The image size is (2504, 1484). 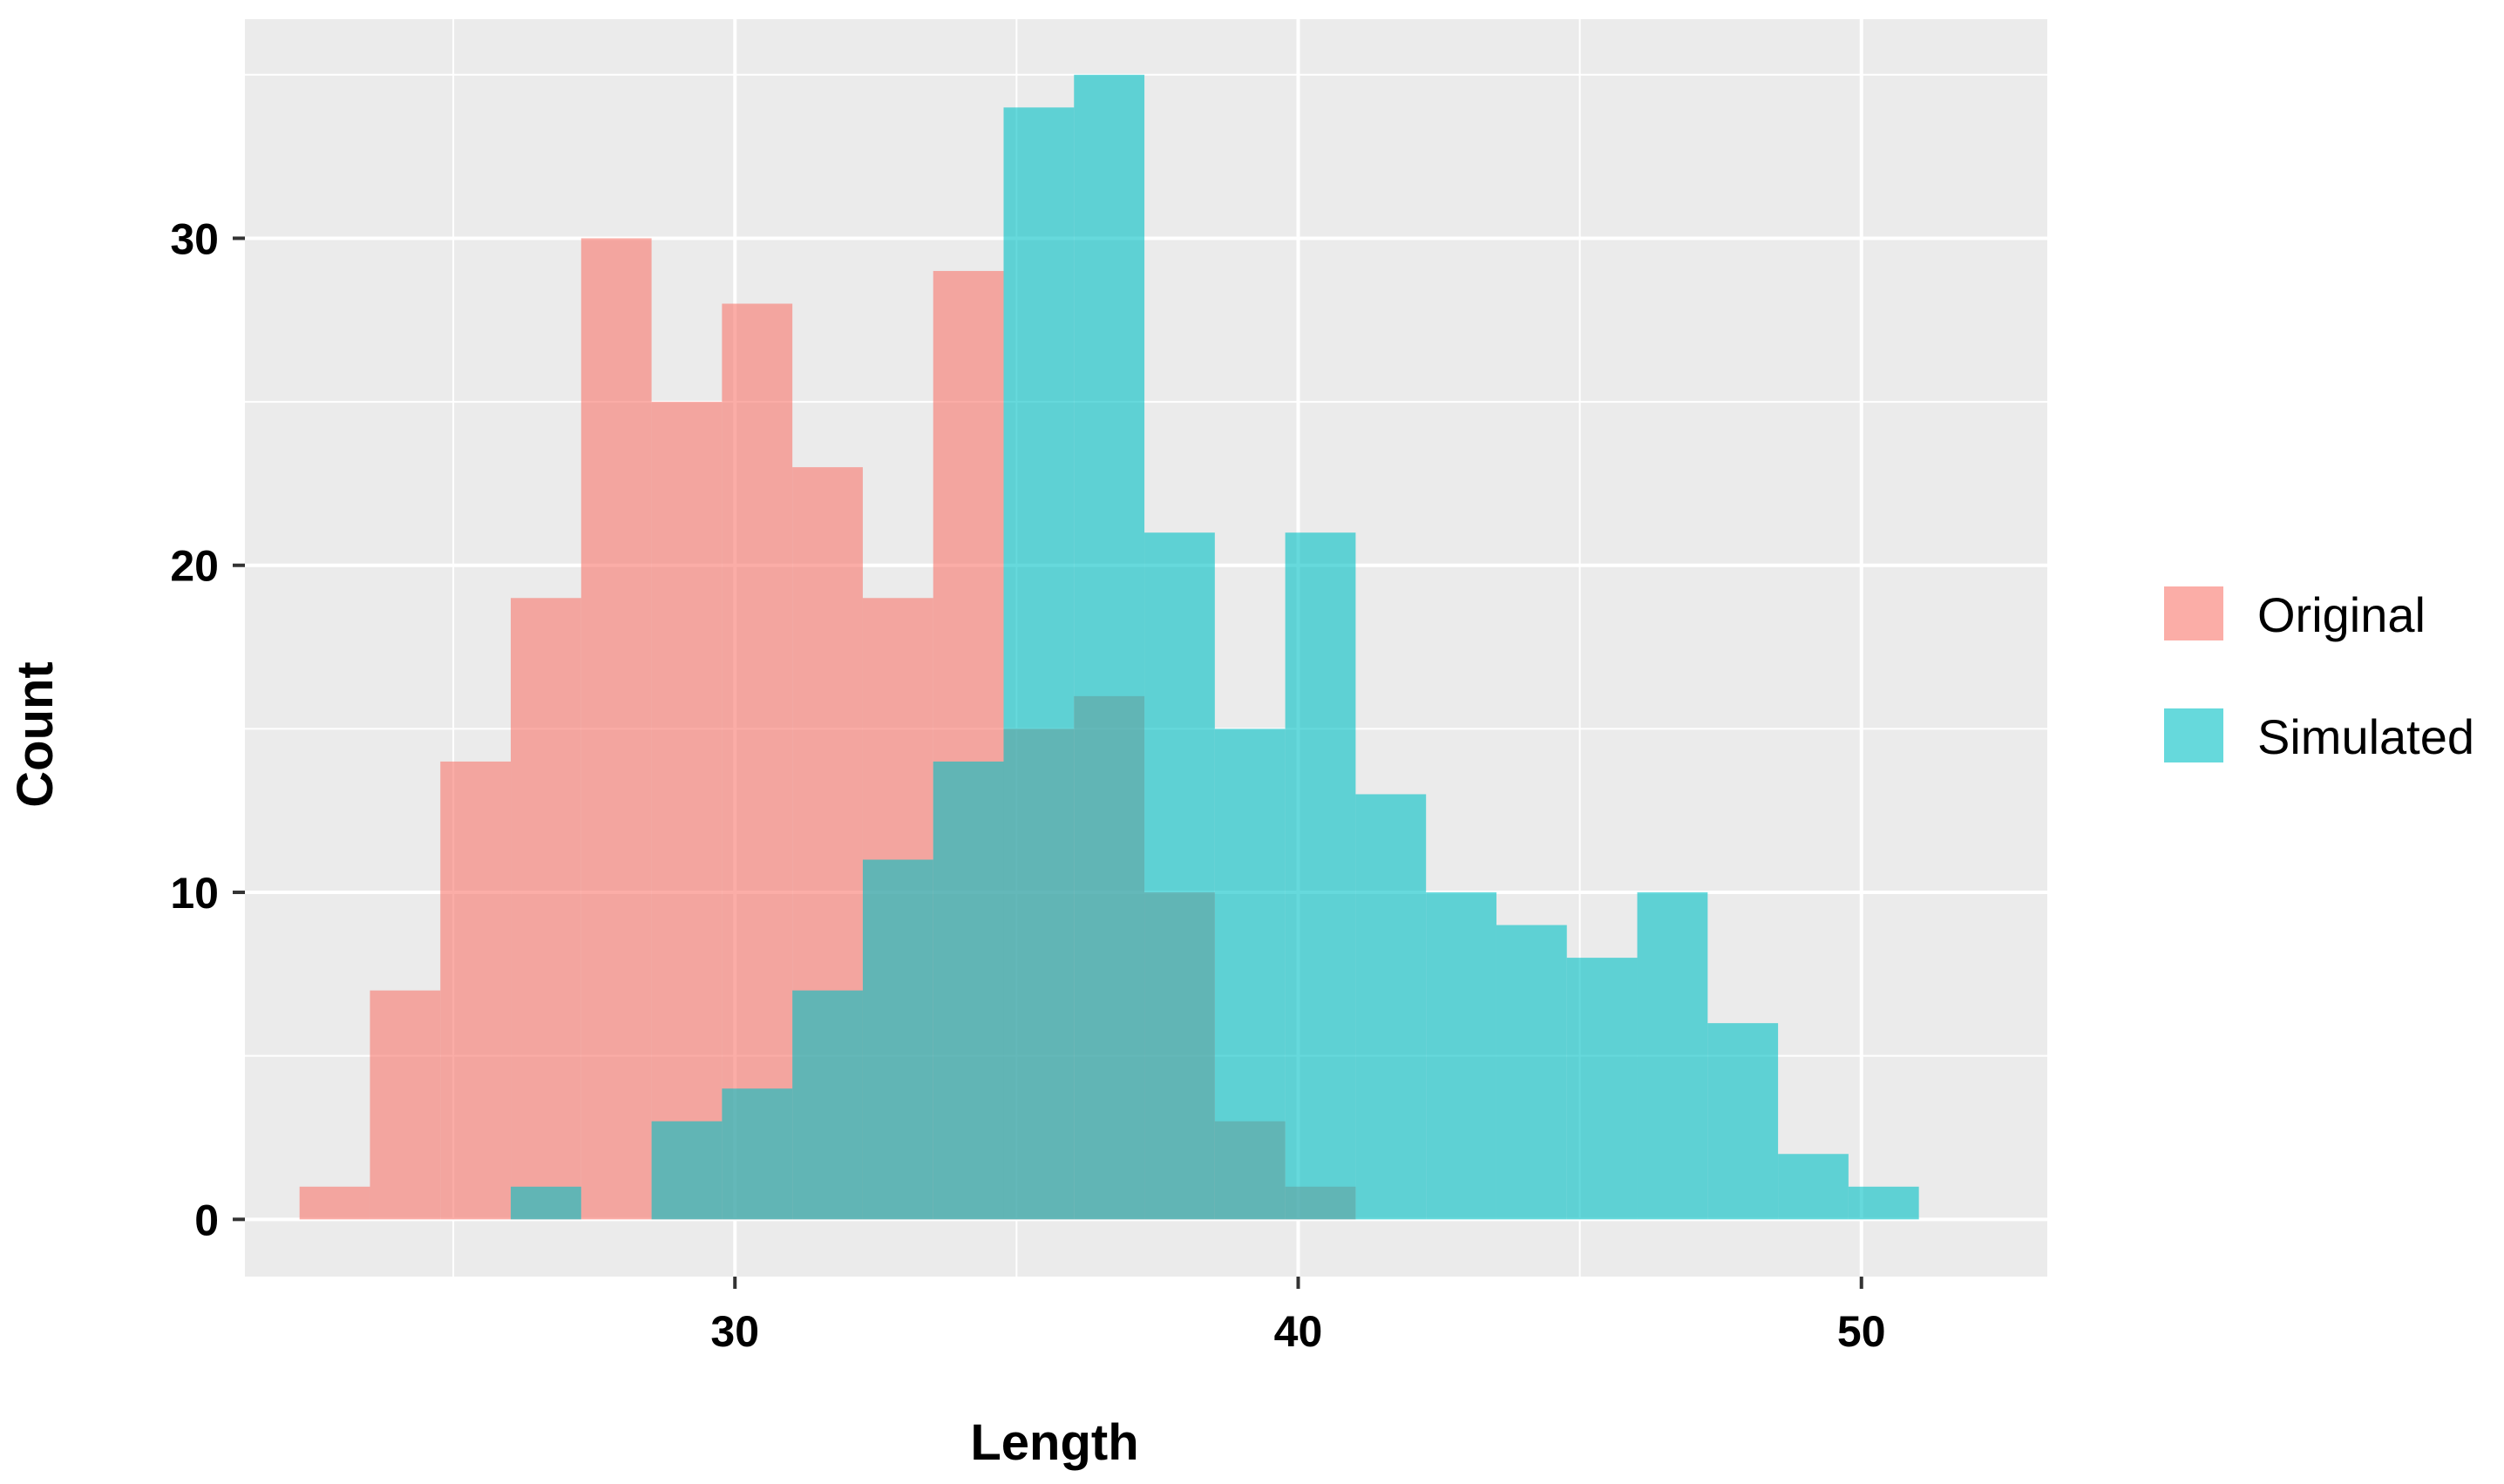 What do you see at coordinates (2319, 675) in the screenshot?
I see `legend: Original Simulated` at bounding box center [2319, 675].